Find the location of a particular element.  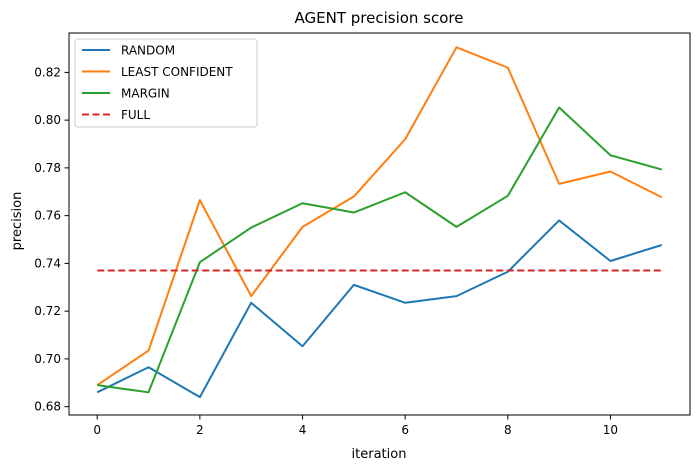

x-tick-label: 10 is located at coordinates (610, 430).